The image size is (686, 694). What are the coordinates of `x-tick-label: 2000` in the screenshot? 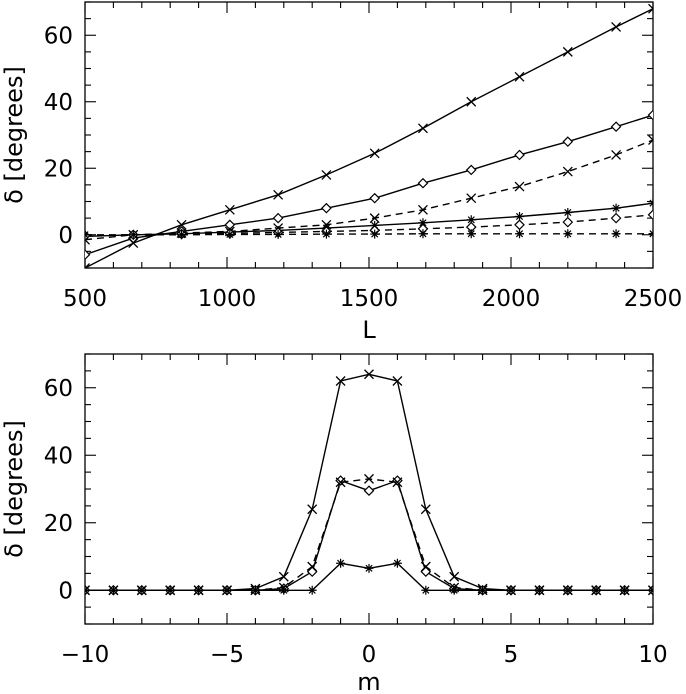 It's located at (511, 299).